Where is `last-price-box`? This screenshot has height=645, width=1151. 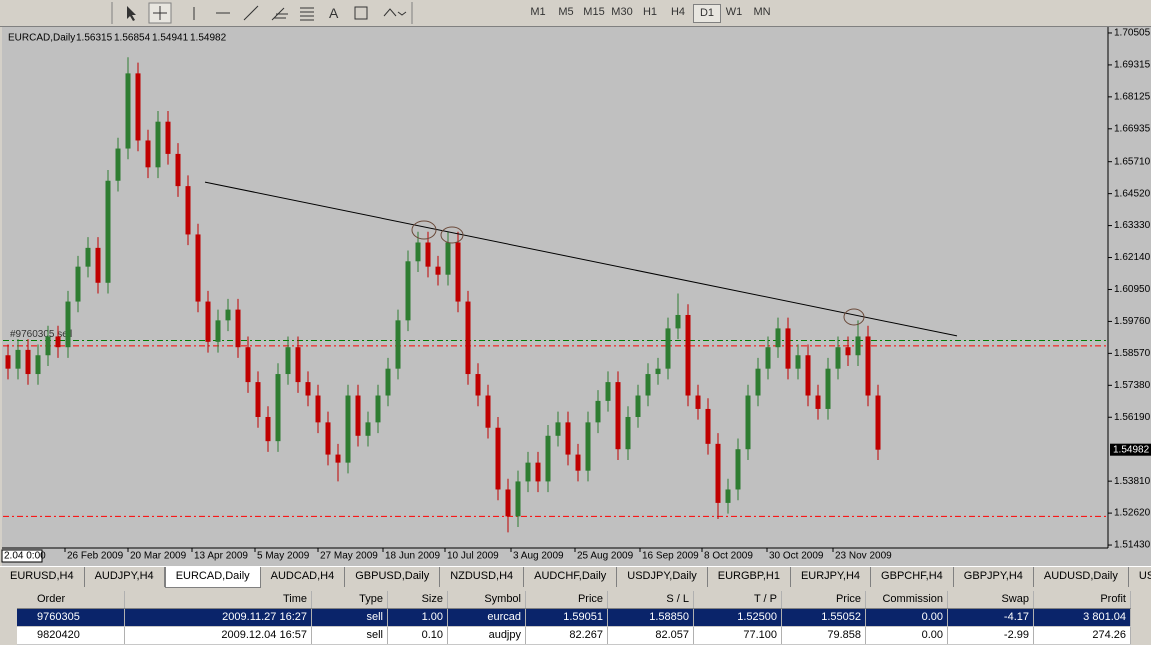 last-price-box is located at coordinates (1130, 449).